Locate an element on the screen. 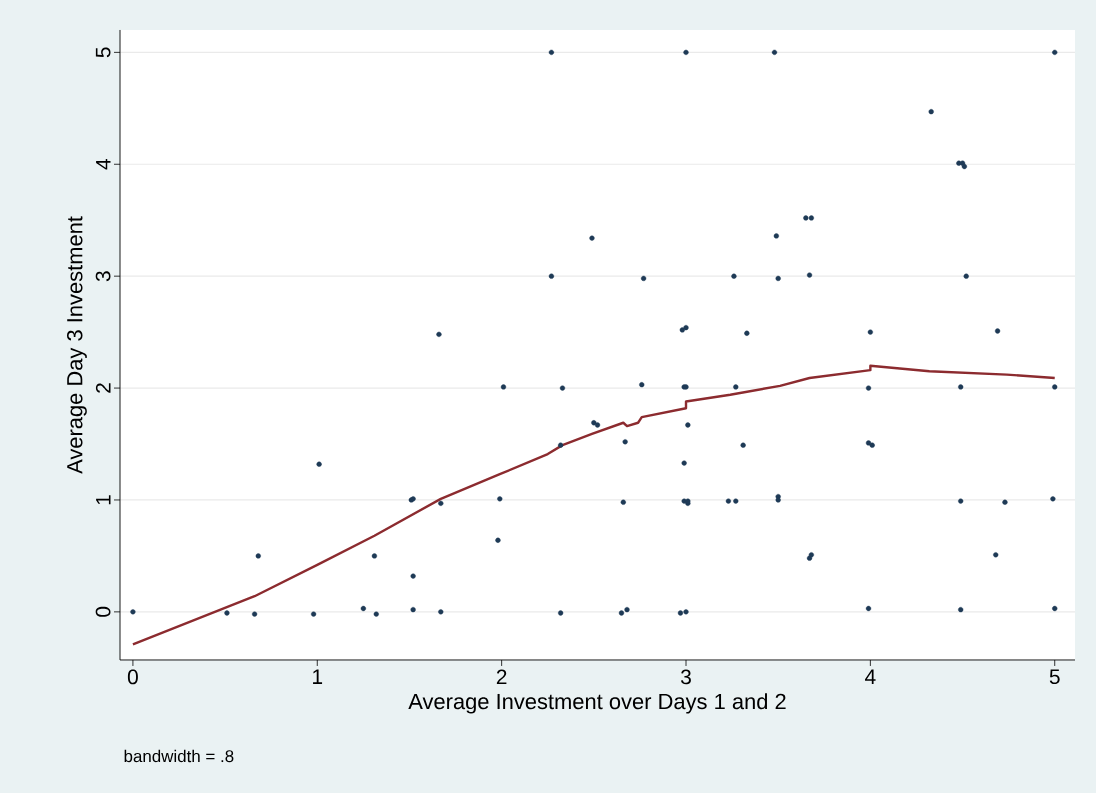 Image resolution: width=1096 pixels, height=793 pixels. y-axis-title: Average Day 3 Investment is located at coordinates (76, 345).